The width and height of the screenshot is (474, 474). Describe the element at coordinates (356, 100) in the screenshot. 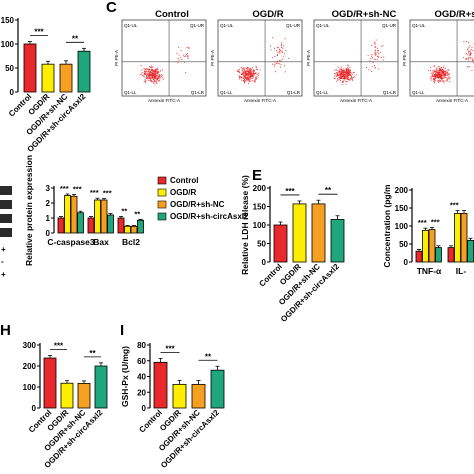

I see `flow-x-axis-label: Annexin FITC-A` at that location.